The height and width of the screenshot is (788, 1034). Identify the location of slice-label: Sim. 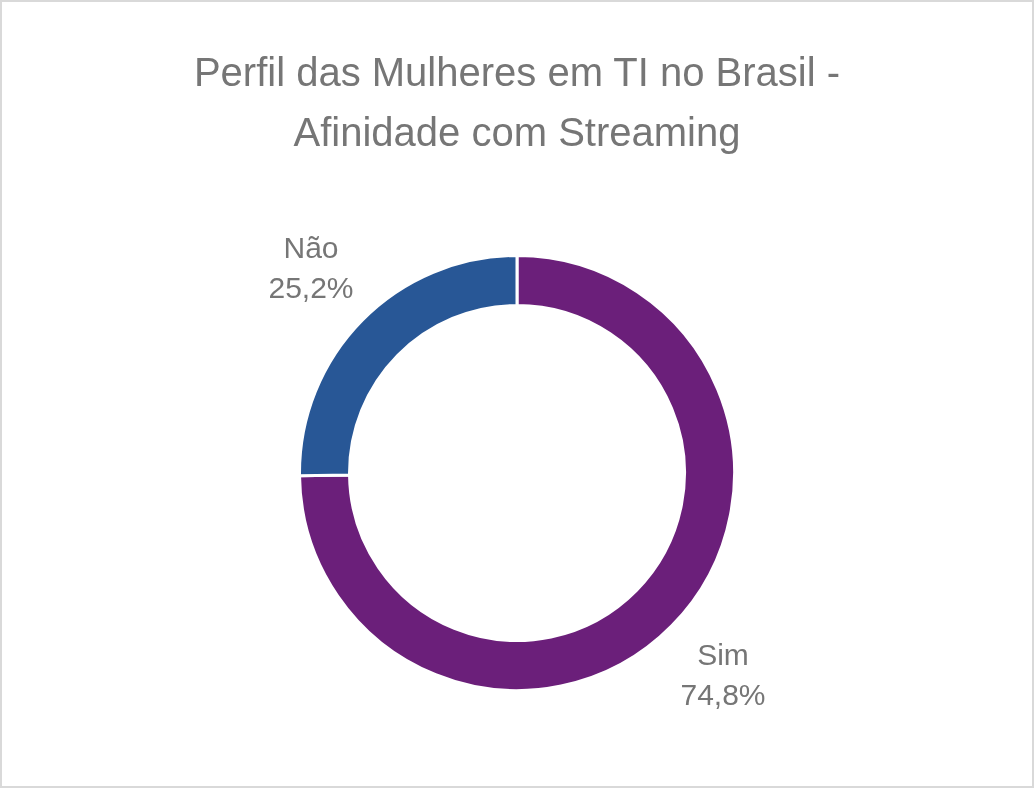
(723, 654).